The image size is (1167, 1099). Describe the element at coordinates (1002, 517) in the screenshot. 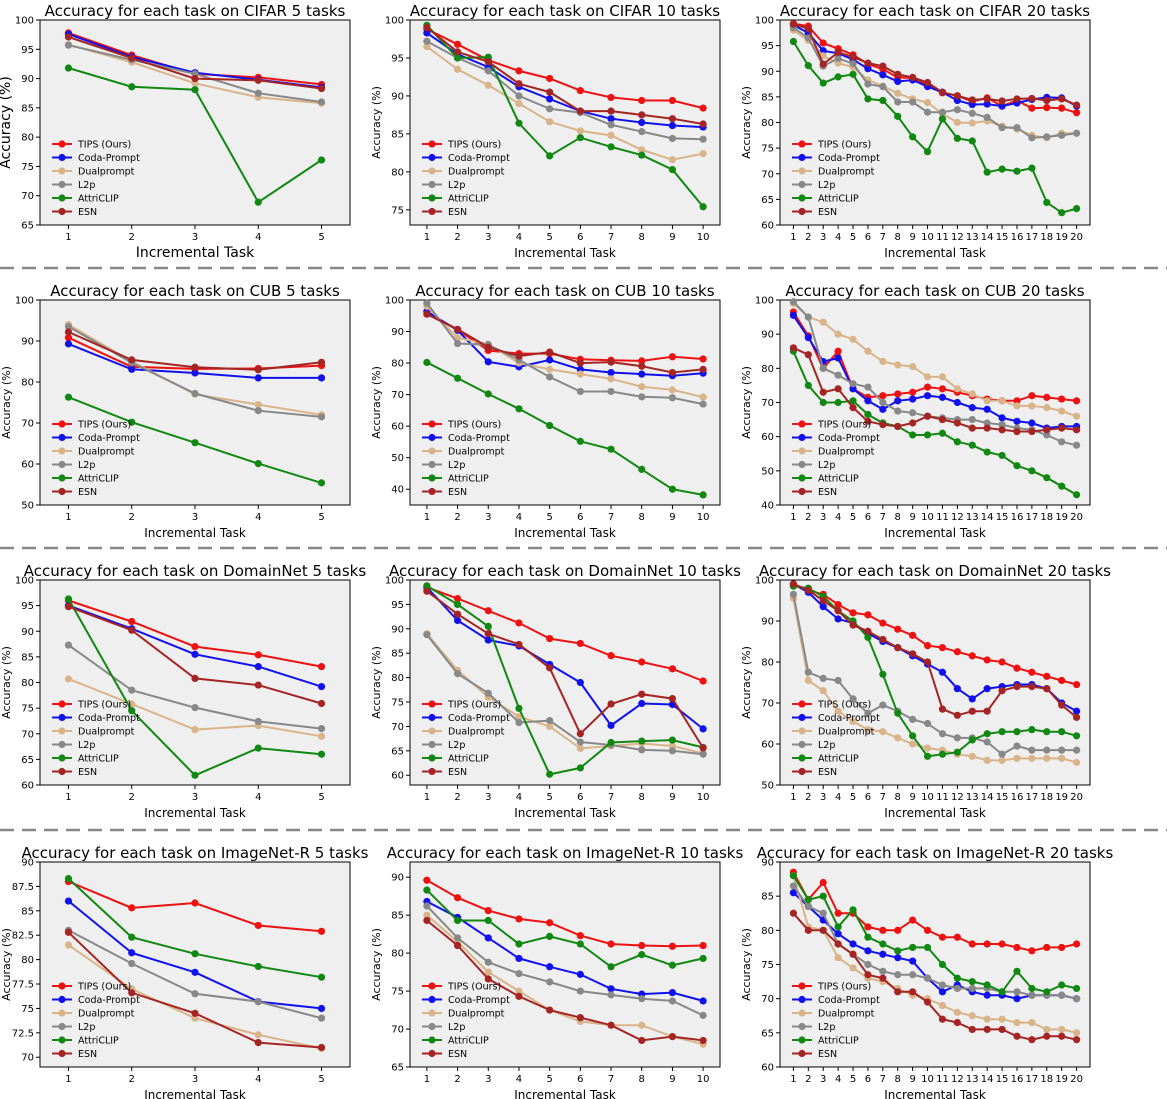

I see `x-tick-label: 15` at that location.